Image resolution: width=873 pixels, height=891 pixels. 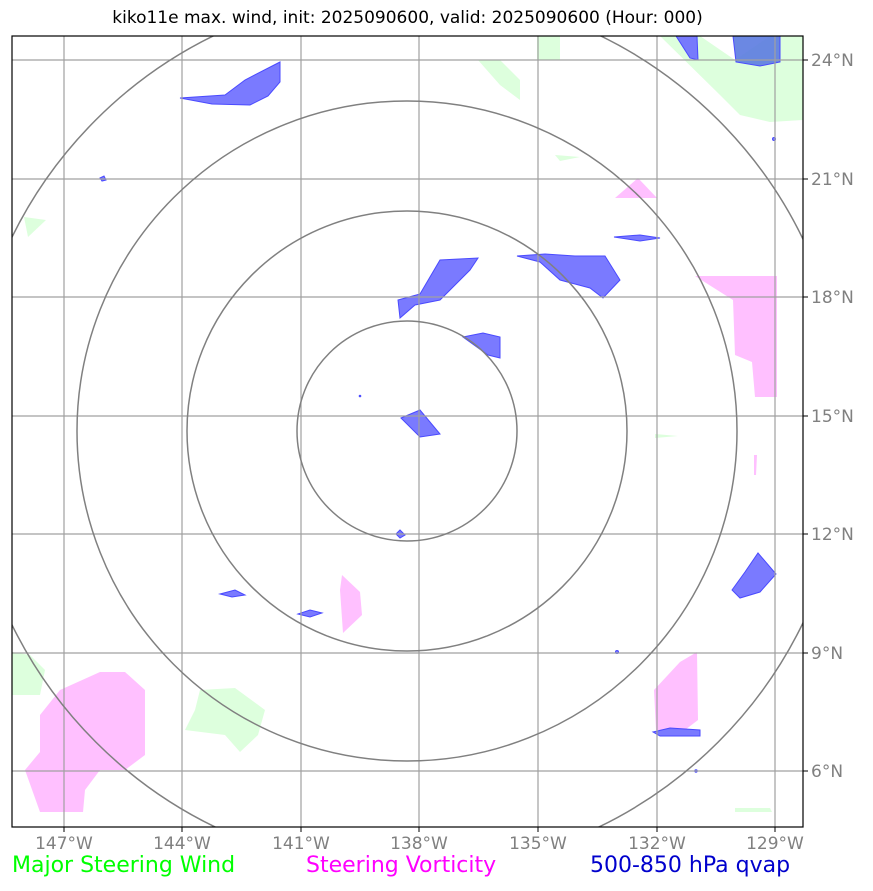 I want to click on lon-label: 129°W, so click(x=775, y=844).